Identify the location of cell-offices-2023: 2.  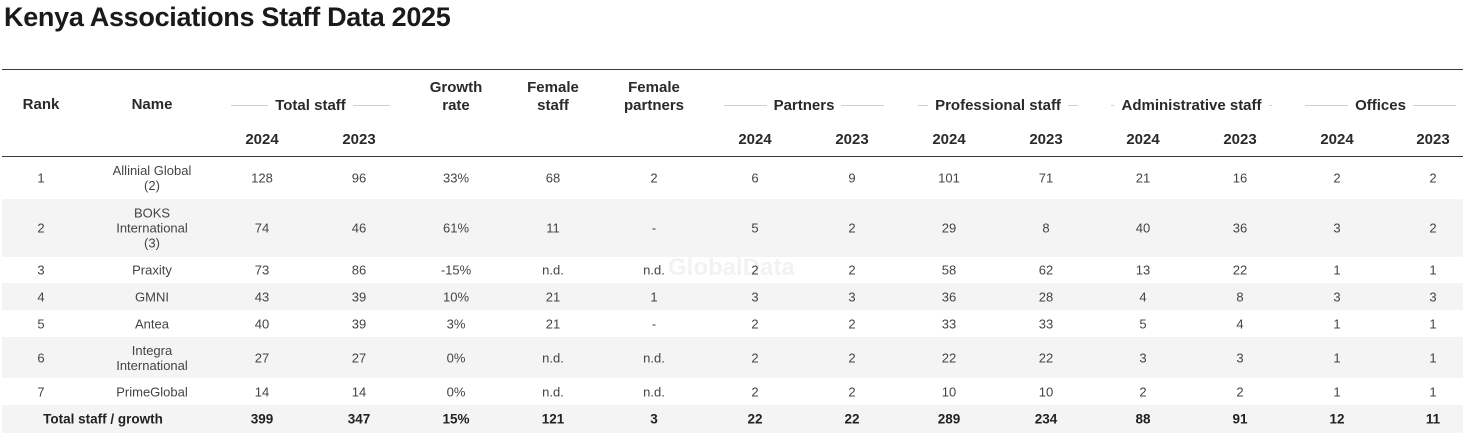
(1433, 228).